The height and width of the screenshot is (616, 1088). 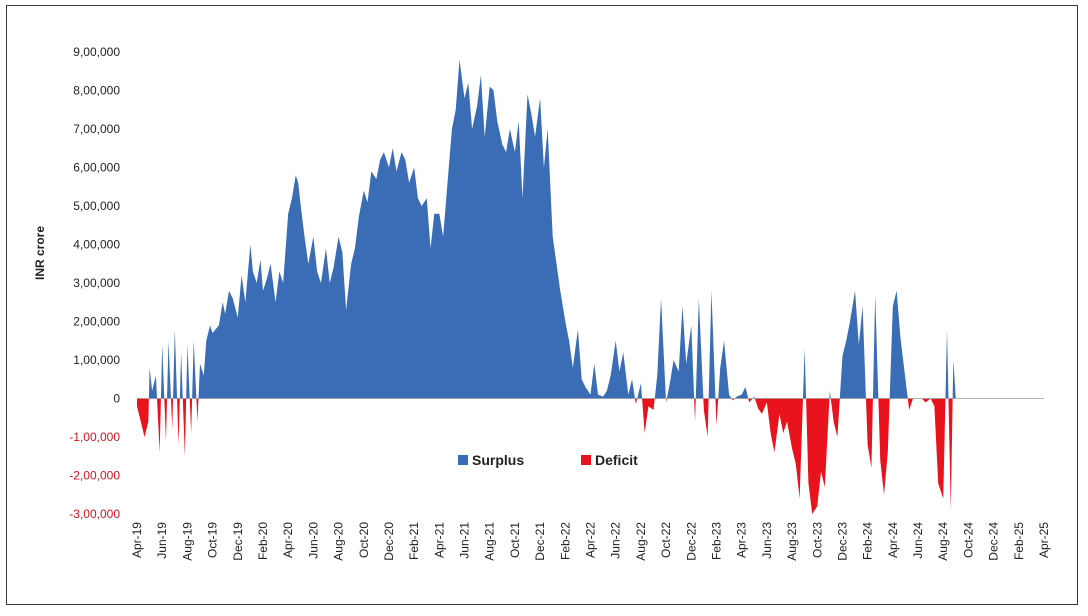 What do you see at coordinates (96, 129) in the screenshot?
I see `y-tick-label: 7,00,000` at bounding box center [96, 129].